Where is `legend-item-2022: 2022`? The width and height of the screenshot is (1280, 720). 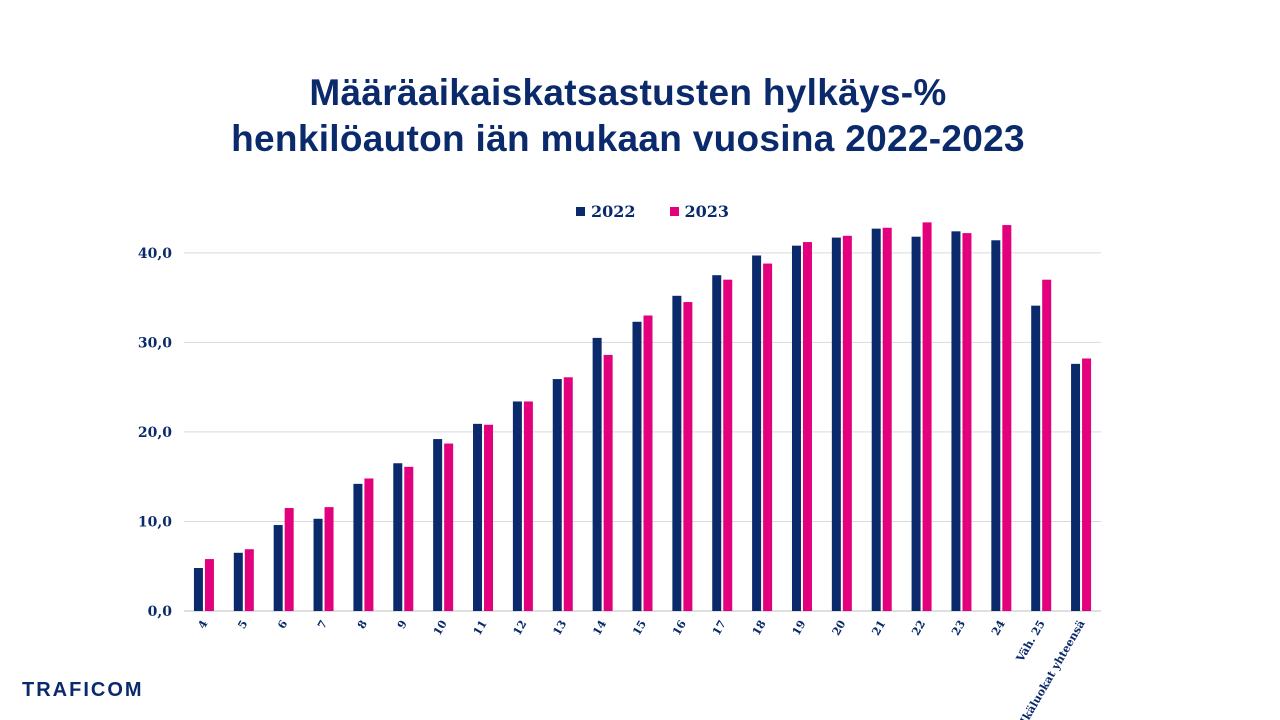
legend-item-2022: 2022 is located at coordinates (606, 211).